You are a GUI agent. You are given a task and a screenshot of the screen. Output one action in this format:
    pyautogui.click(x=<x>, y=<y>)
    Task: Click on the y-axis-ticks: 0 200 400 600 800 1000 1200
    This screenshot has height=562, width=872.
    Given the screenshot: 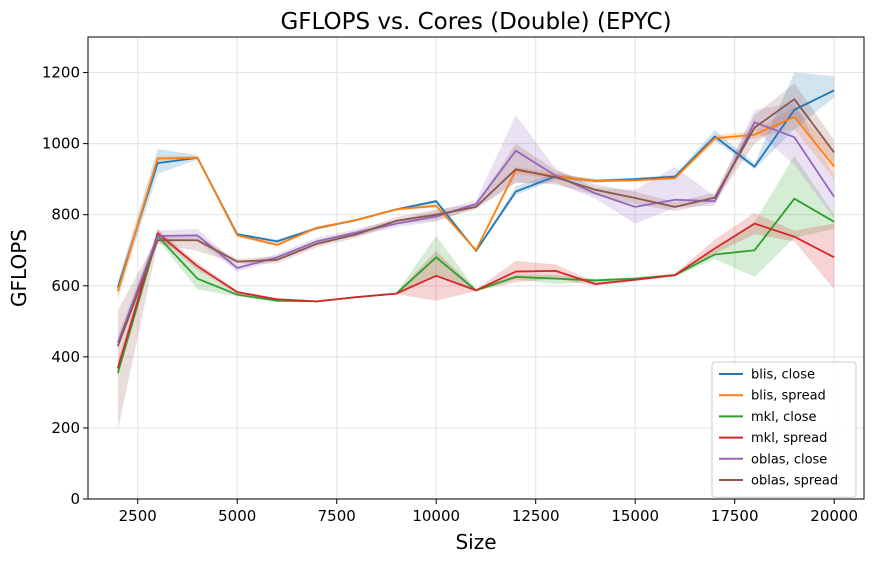 What is the action you would take?
    pyautogui.click(x=65, y=286)
    